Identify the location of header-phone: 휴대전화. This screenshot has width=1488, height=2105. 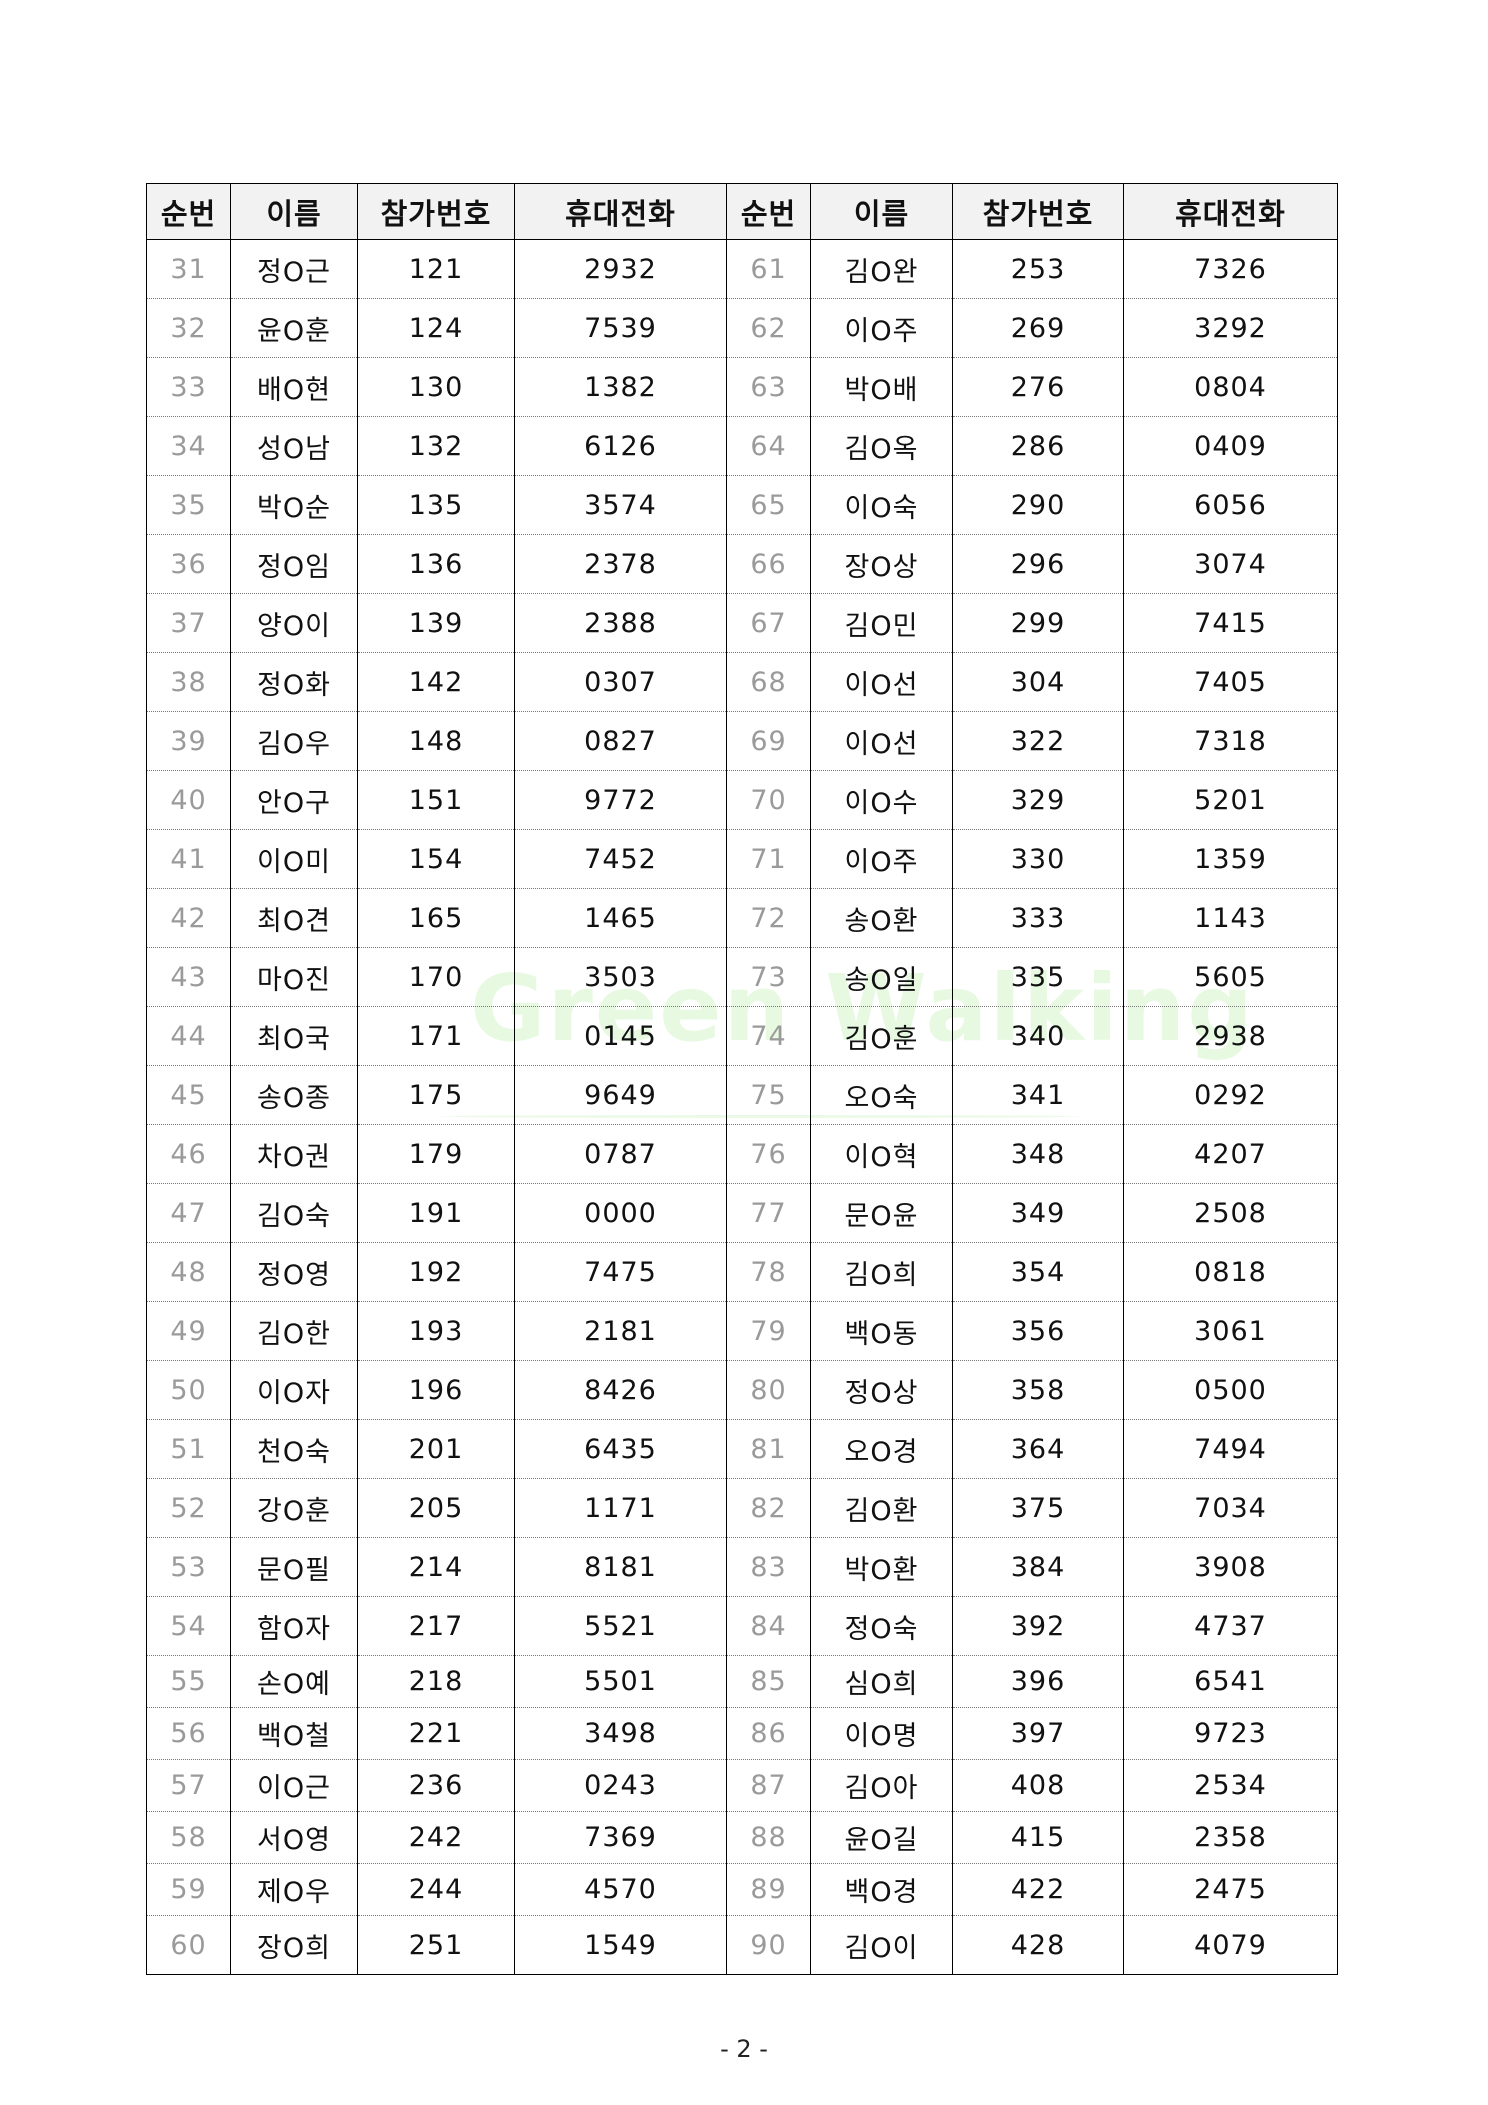
(620, 211).